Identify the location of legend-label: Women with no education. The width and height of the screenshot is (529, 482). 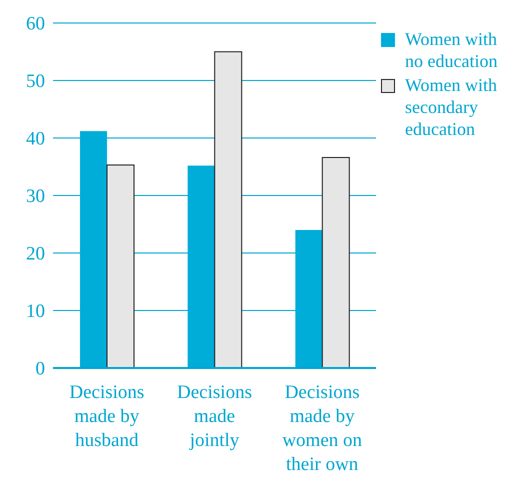
(451, 50).